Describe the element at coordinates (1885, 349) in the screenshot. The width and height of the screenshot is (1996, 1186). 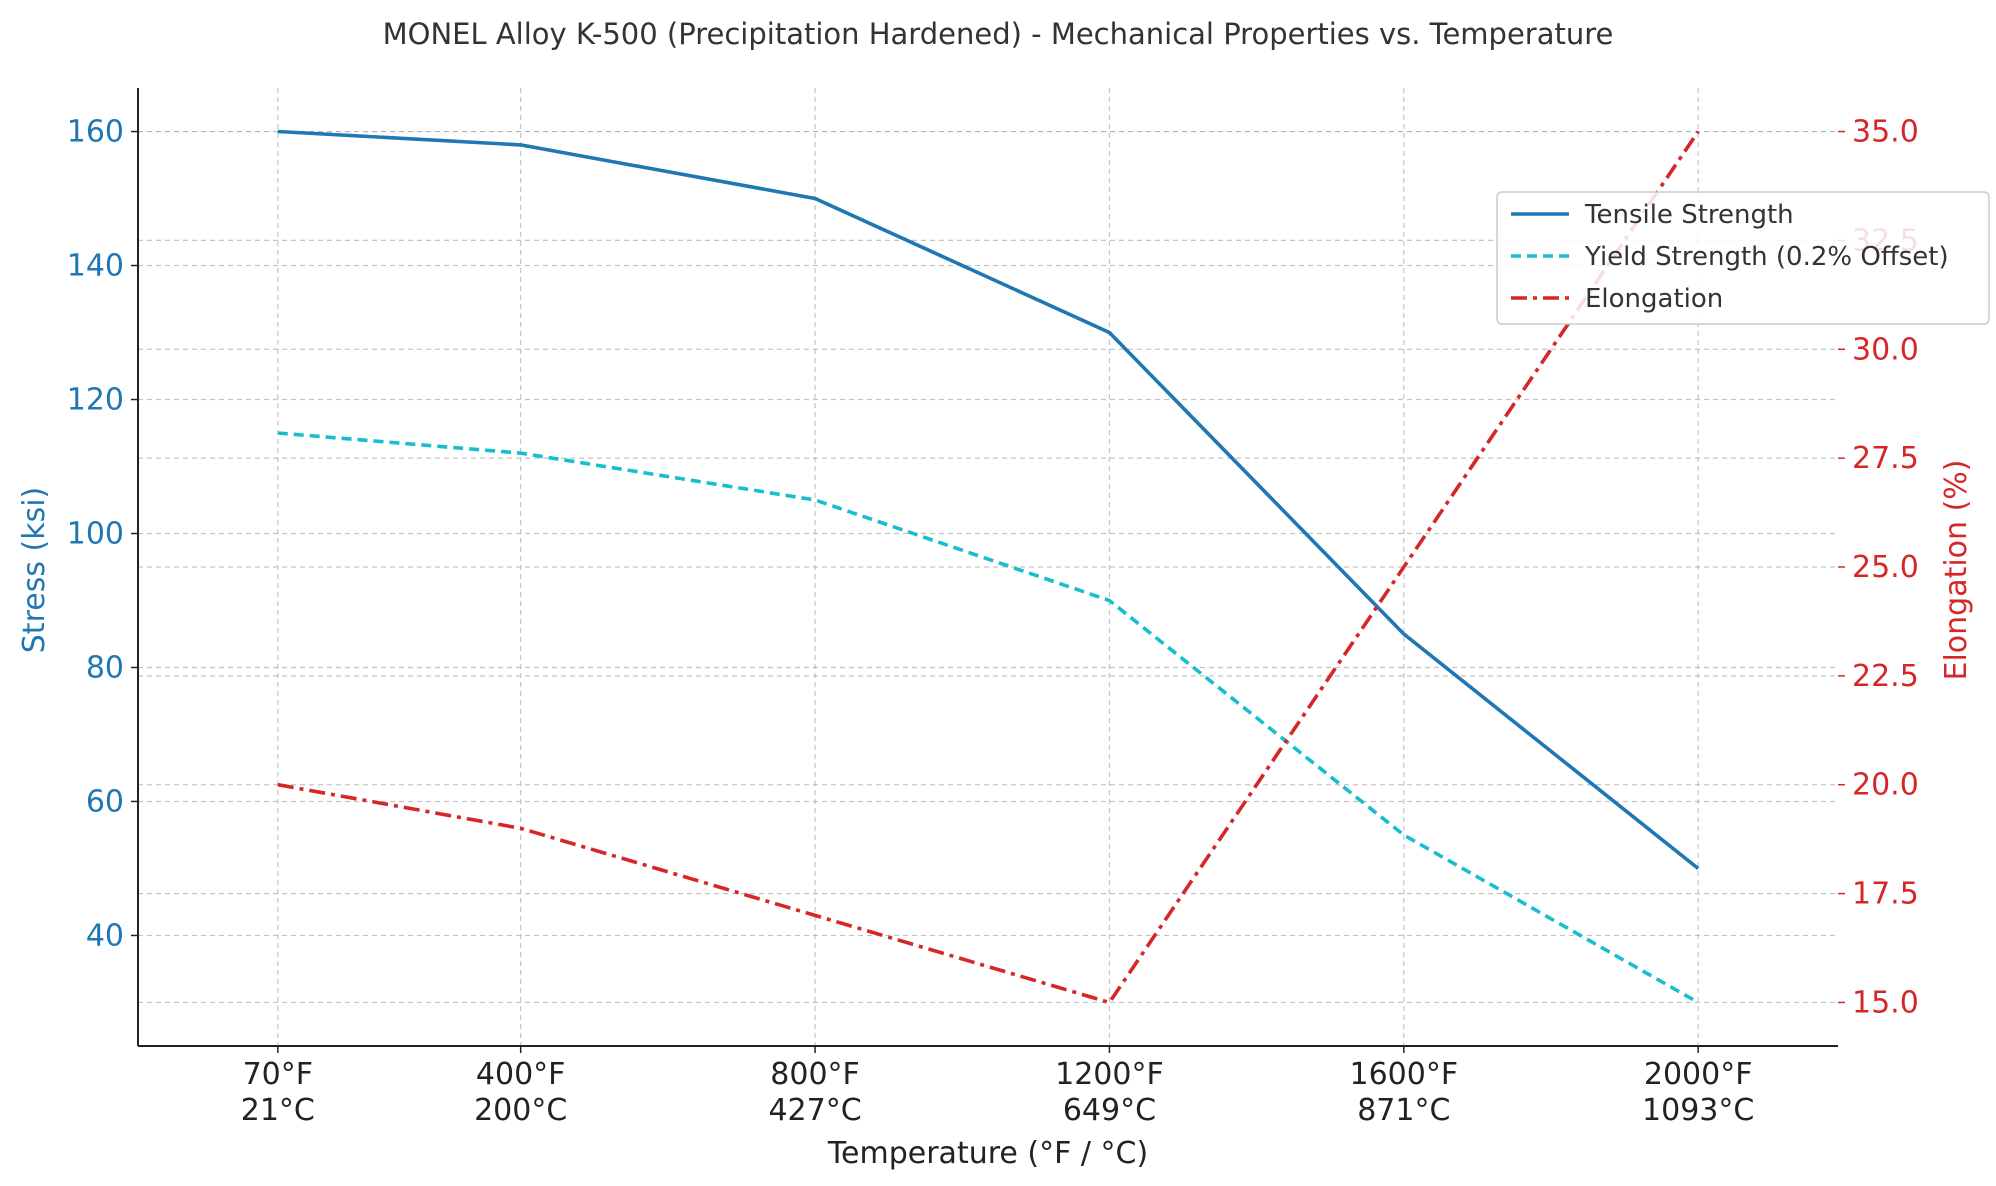
I see `y2-tick-label: 30.0` at that location.